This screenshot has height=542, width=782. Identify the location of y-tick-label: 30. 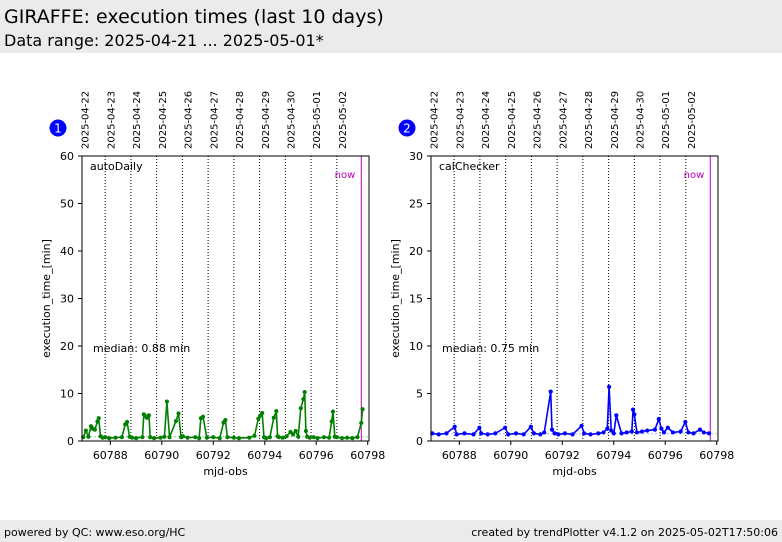
(416, 156).